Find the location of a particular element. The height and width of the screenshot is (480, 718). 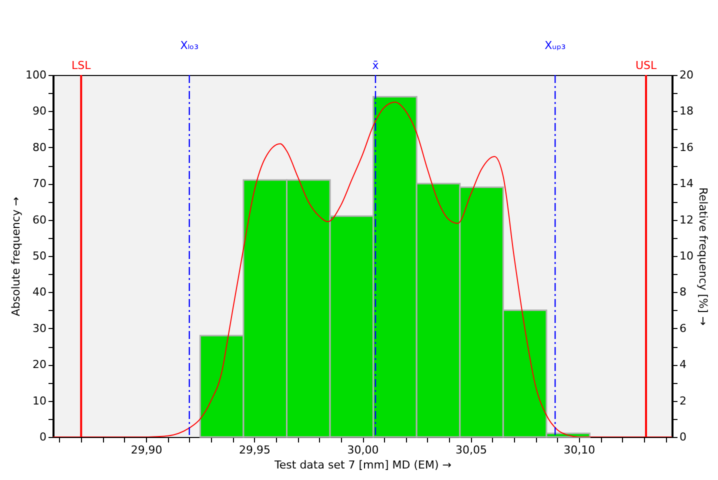

ref-line-label: Xᵤₚ₃ is located at coordinates (555, 45).